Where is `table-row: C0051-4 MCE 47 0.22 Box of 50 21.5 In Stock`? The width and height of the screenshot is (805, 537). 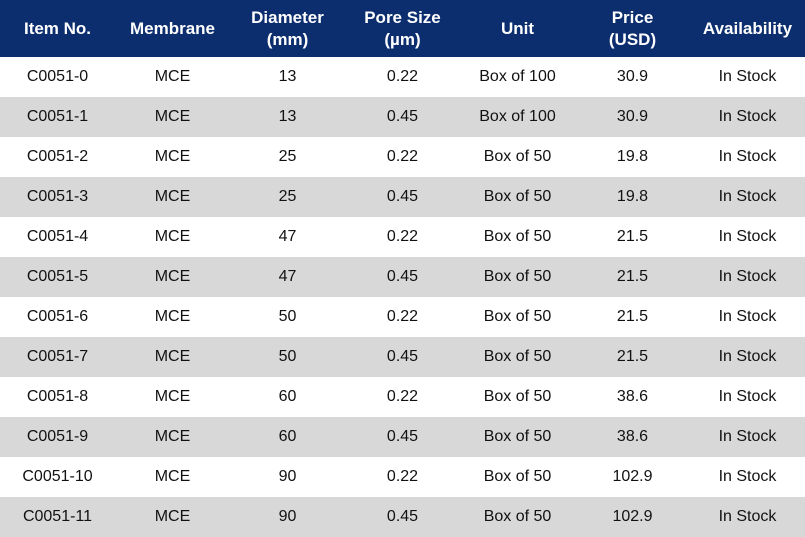
table-row: C0051-4 MCE 47 0.22 Box of 50 21.5 In Stock is located at coordinates (402, 237).